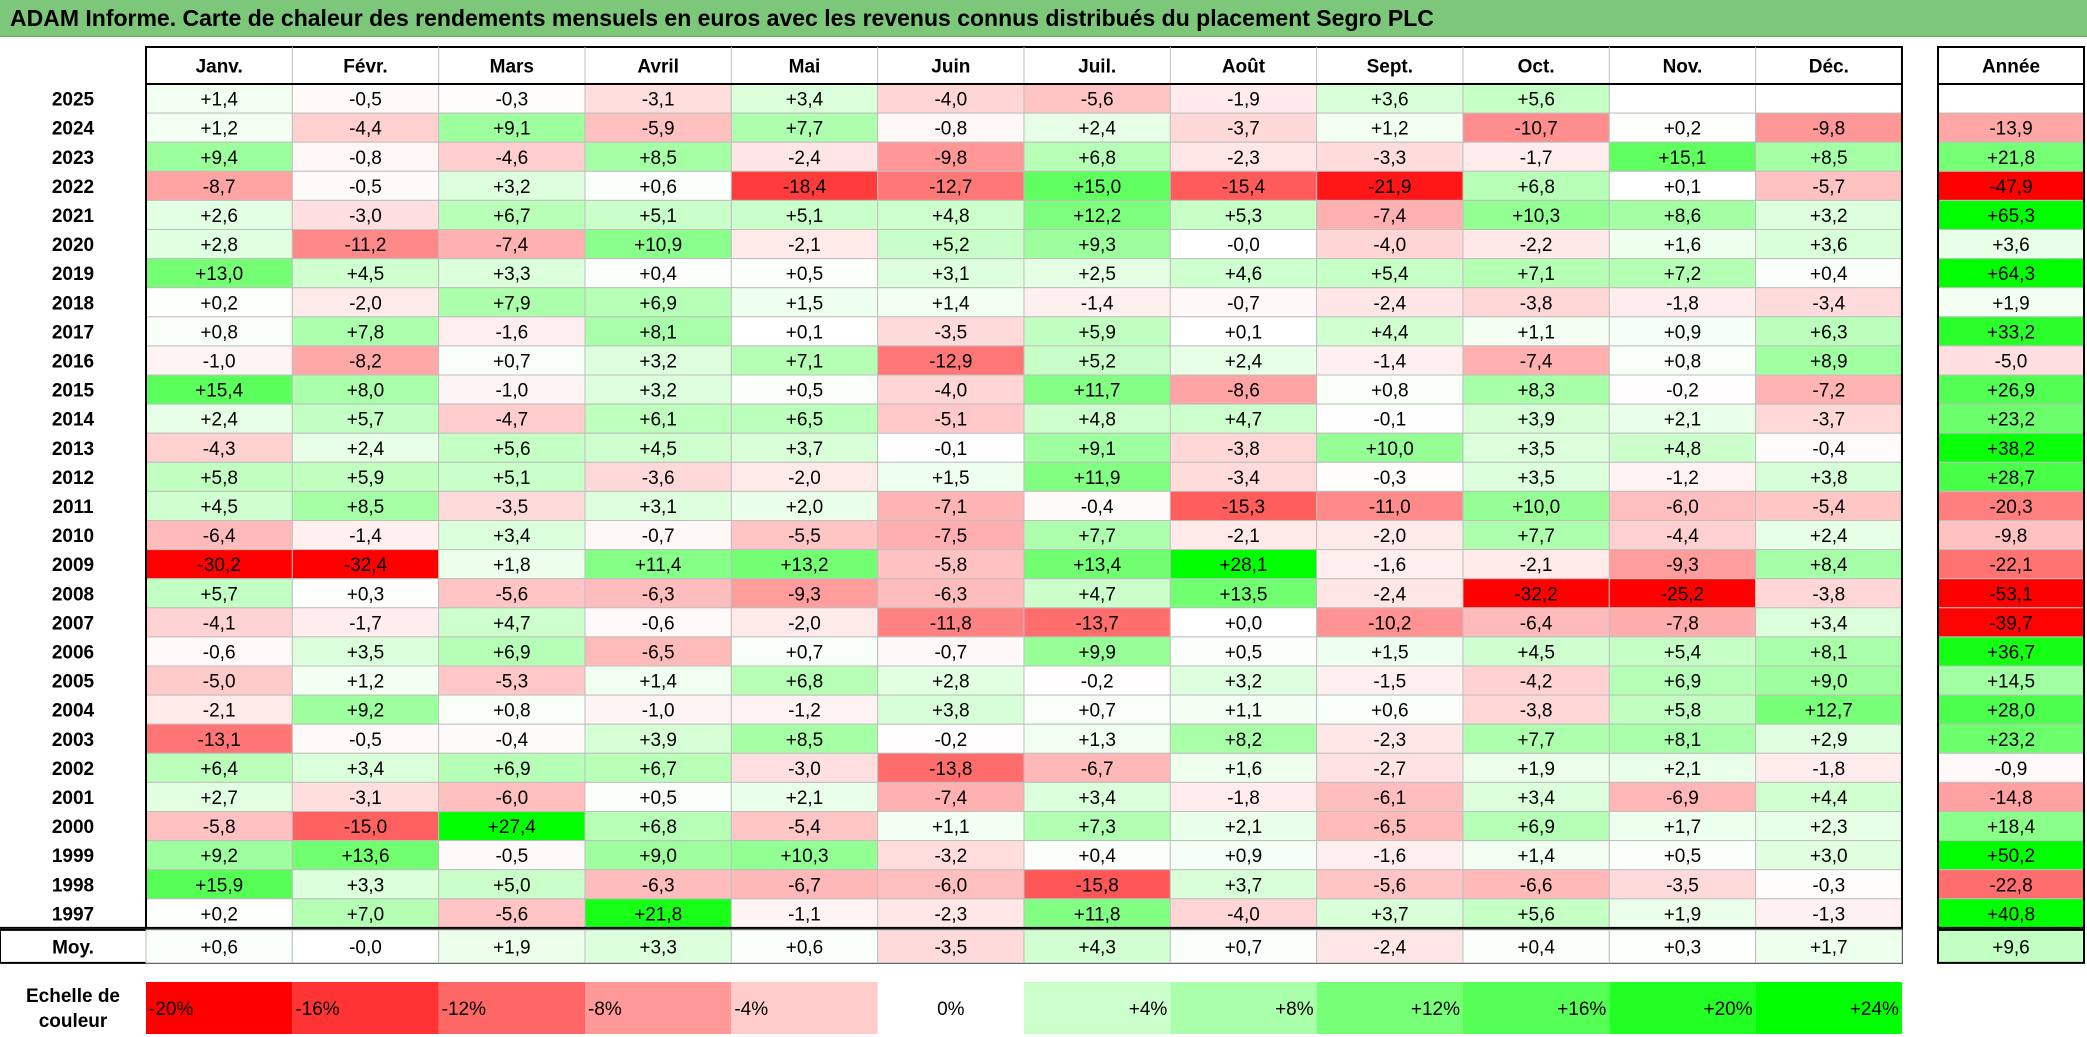 The height and width of the screenshot is (1037, 2087). I want to click on cell-value: +10,9, so click(658, 245).